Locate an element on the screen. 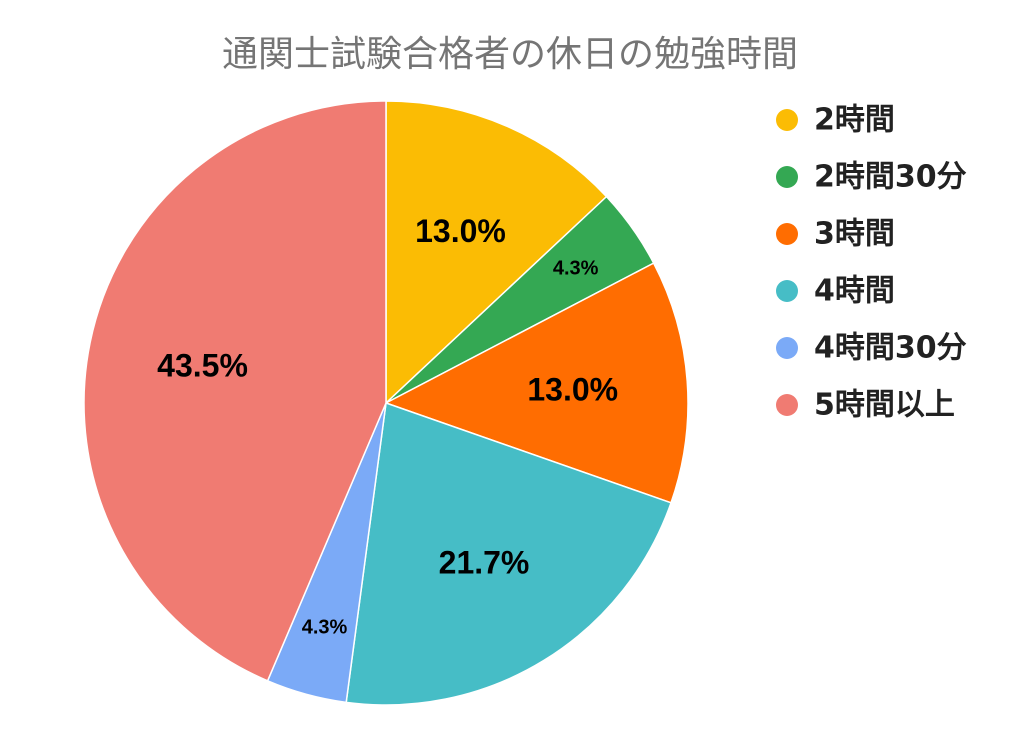  legend-label: 2時間 is located at coordinates (854, 120).